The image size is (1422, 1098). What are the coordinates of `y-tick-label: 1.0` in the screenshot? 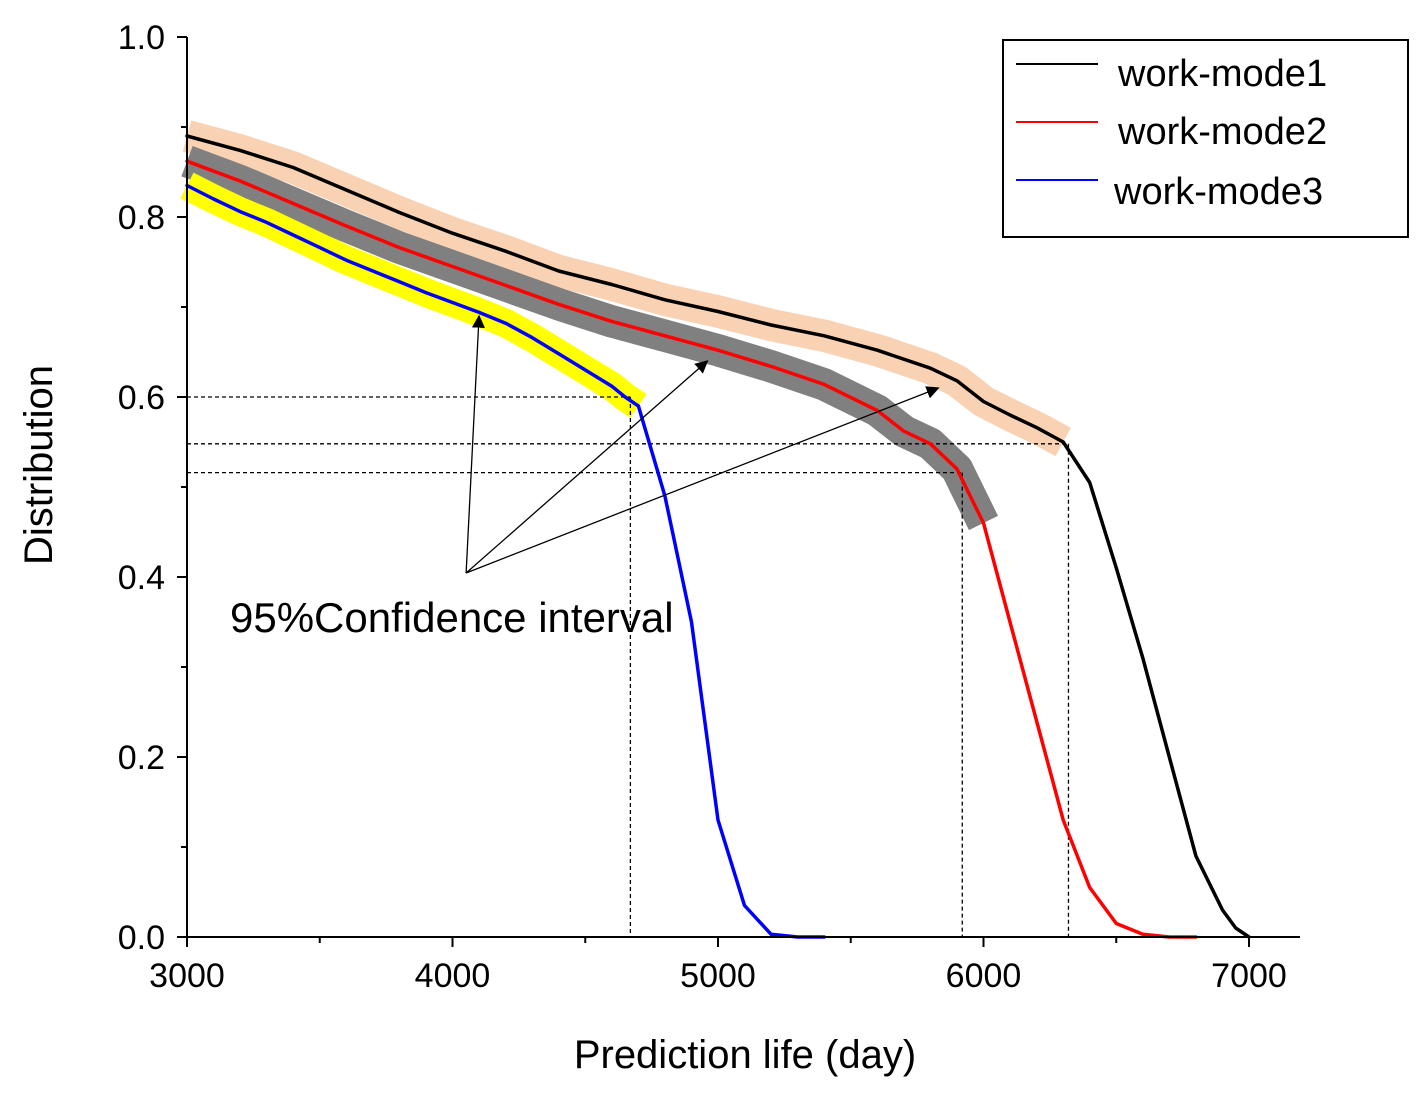 It's located at (141, 38).